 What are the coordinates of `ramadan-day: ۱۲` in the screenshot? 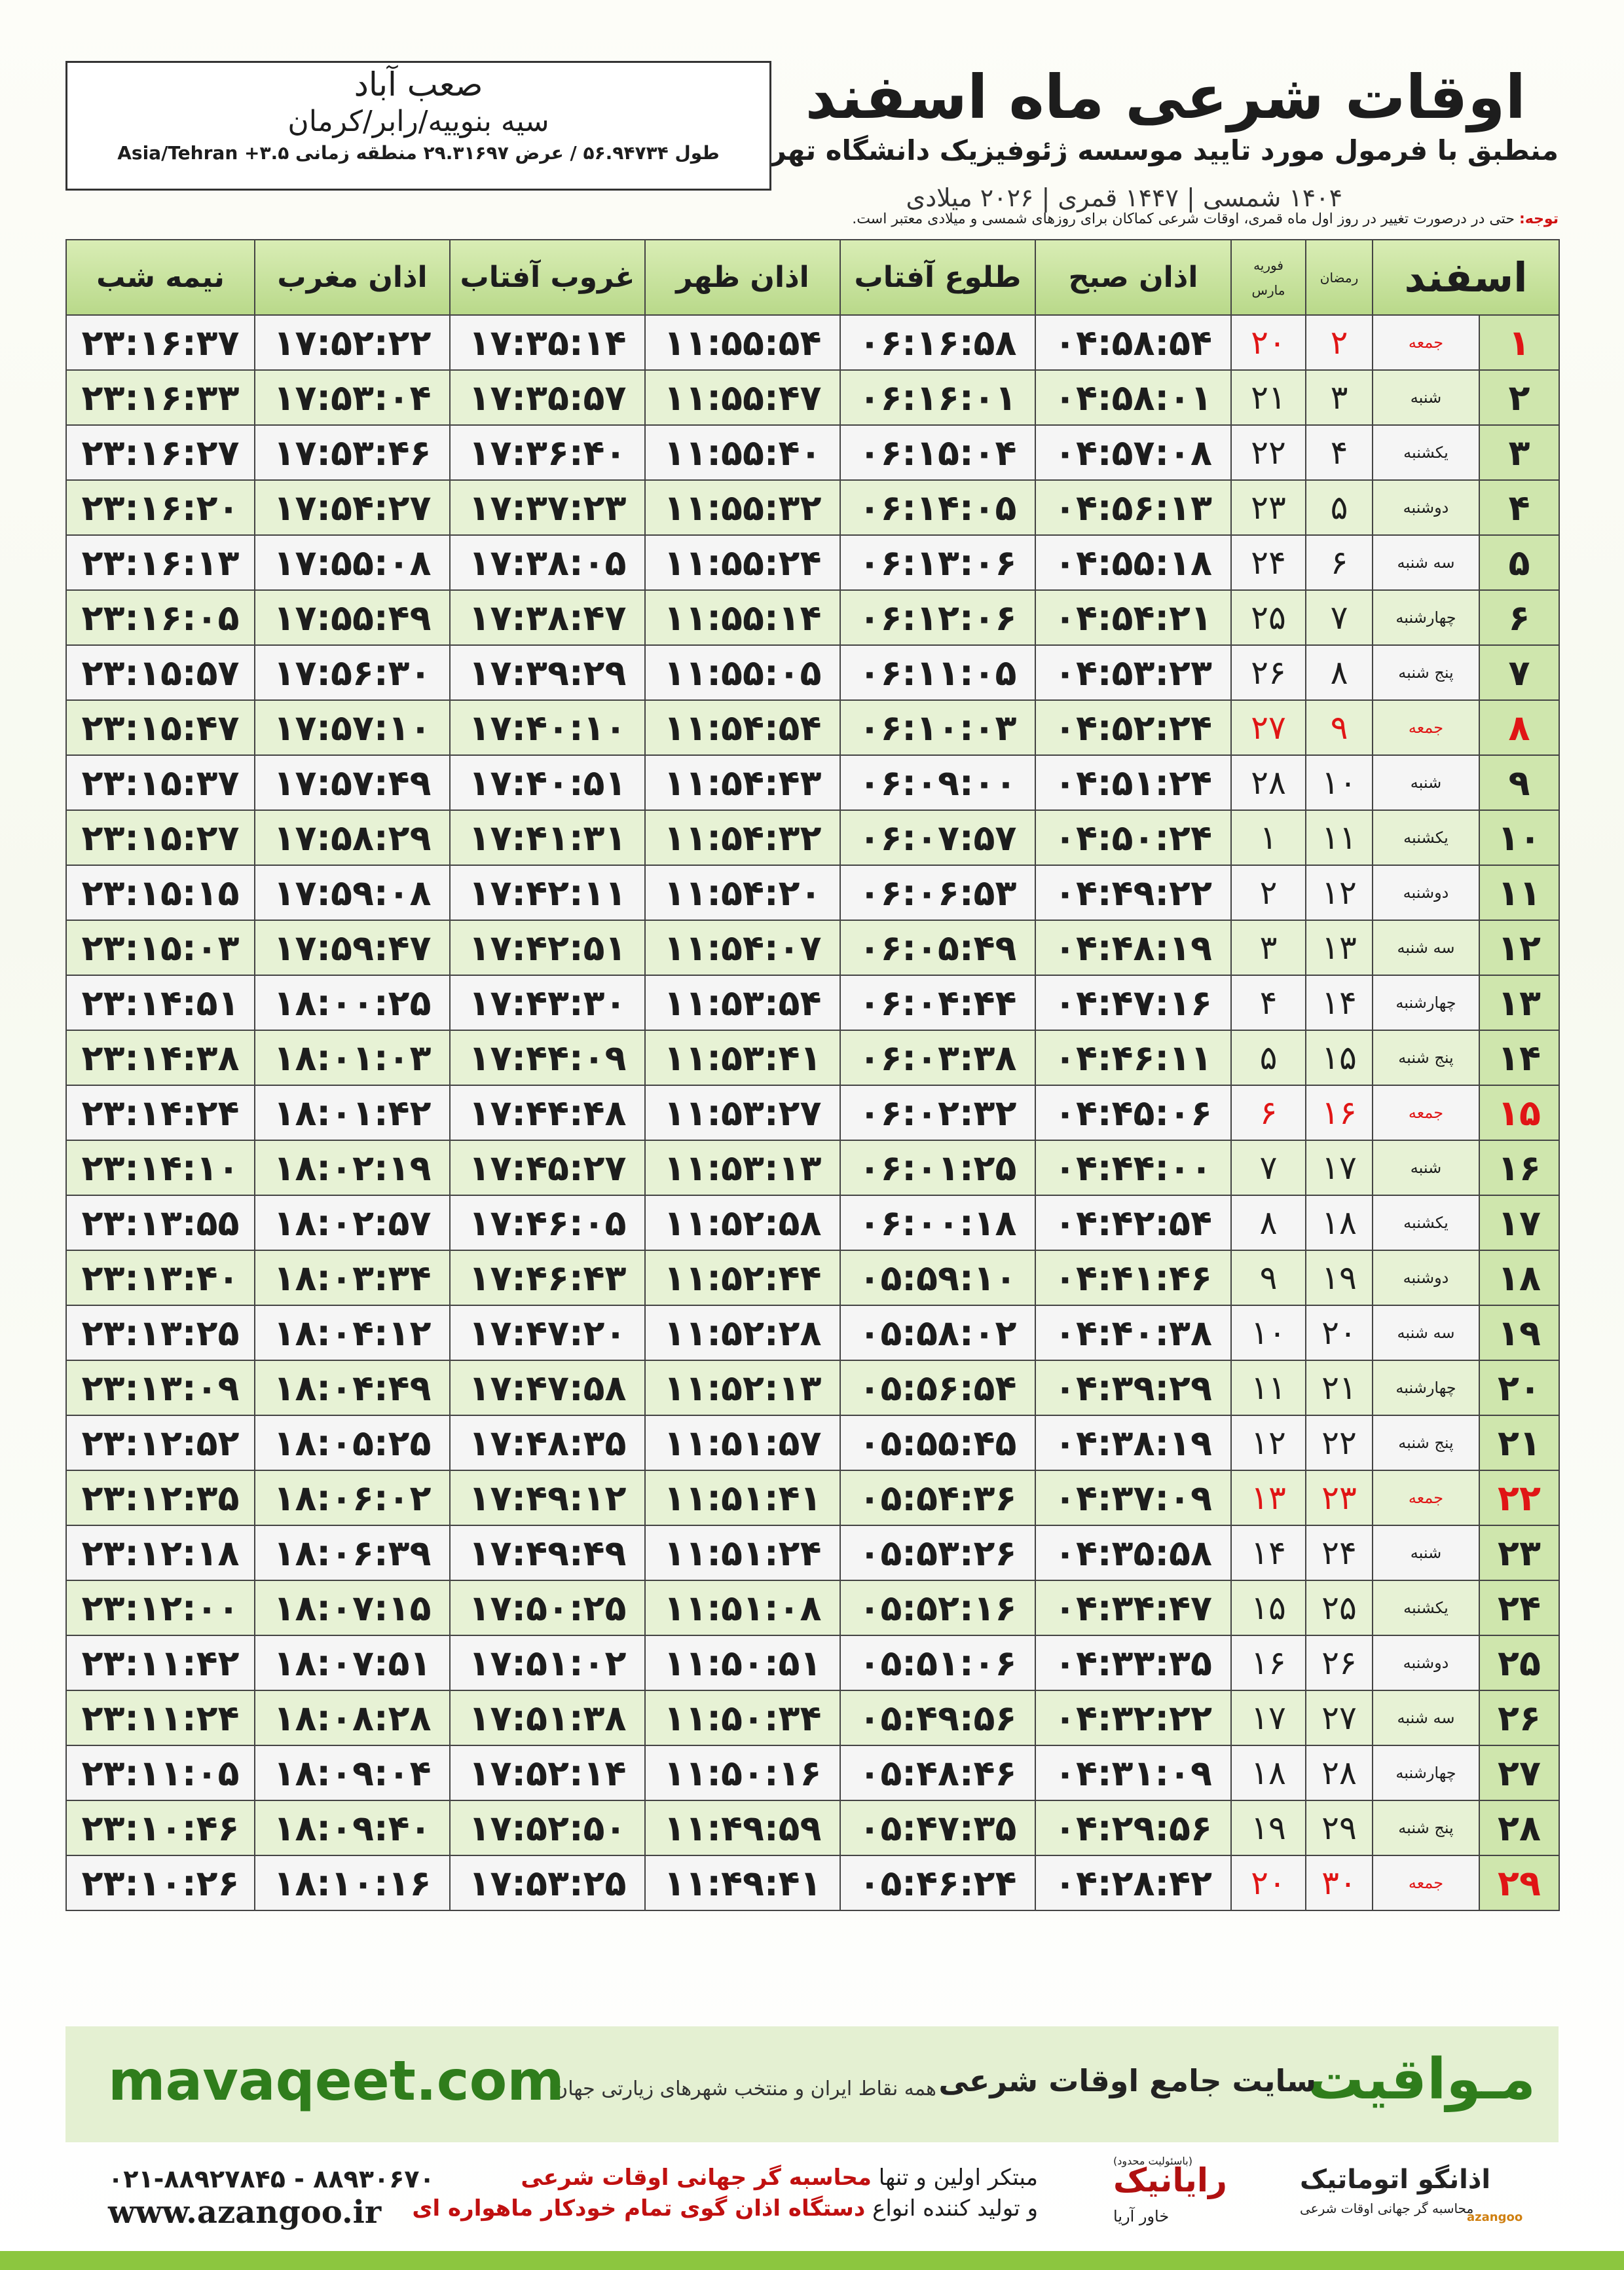 It's located at (1339, 893).